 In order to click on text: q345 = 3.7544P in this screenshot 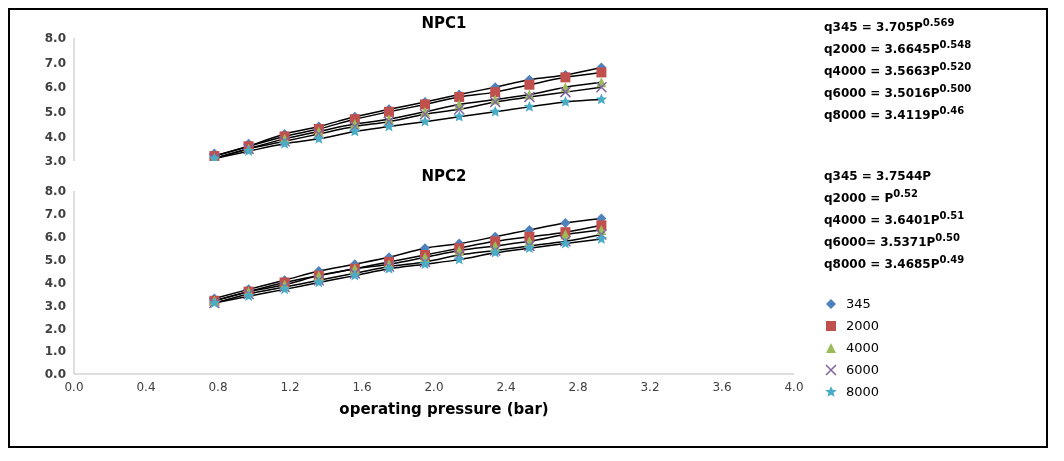, I will do `click(878, 176)`.